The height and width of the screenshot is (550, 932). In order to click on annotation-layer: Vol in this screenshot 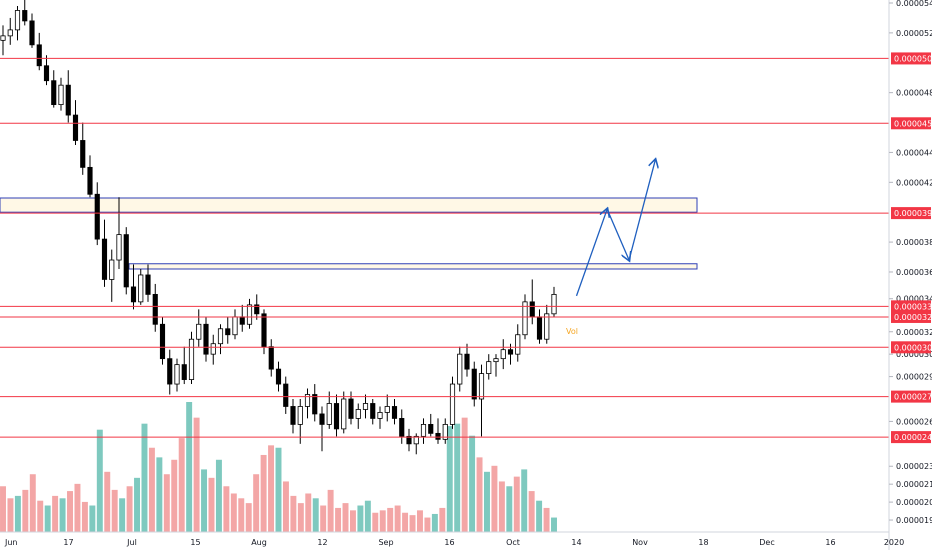, I will do `click(572, 331)`.